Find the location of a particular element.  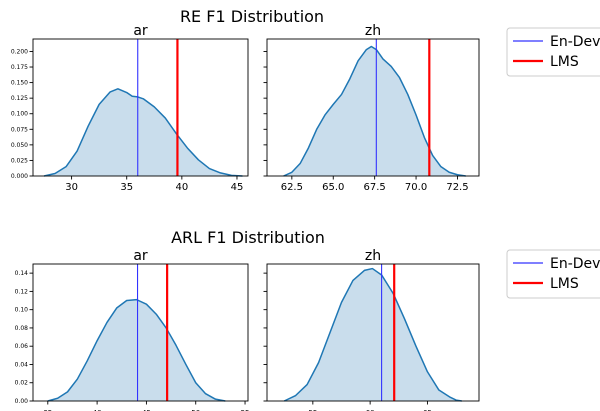

chart-panel-4: zh 55 60 65 is located at coordinates (371, 329).